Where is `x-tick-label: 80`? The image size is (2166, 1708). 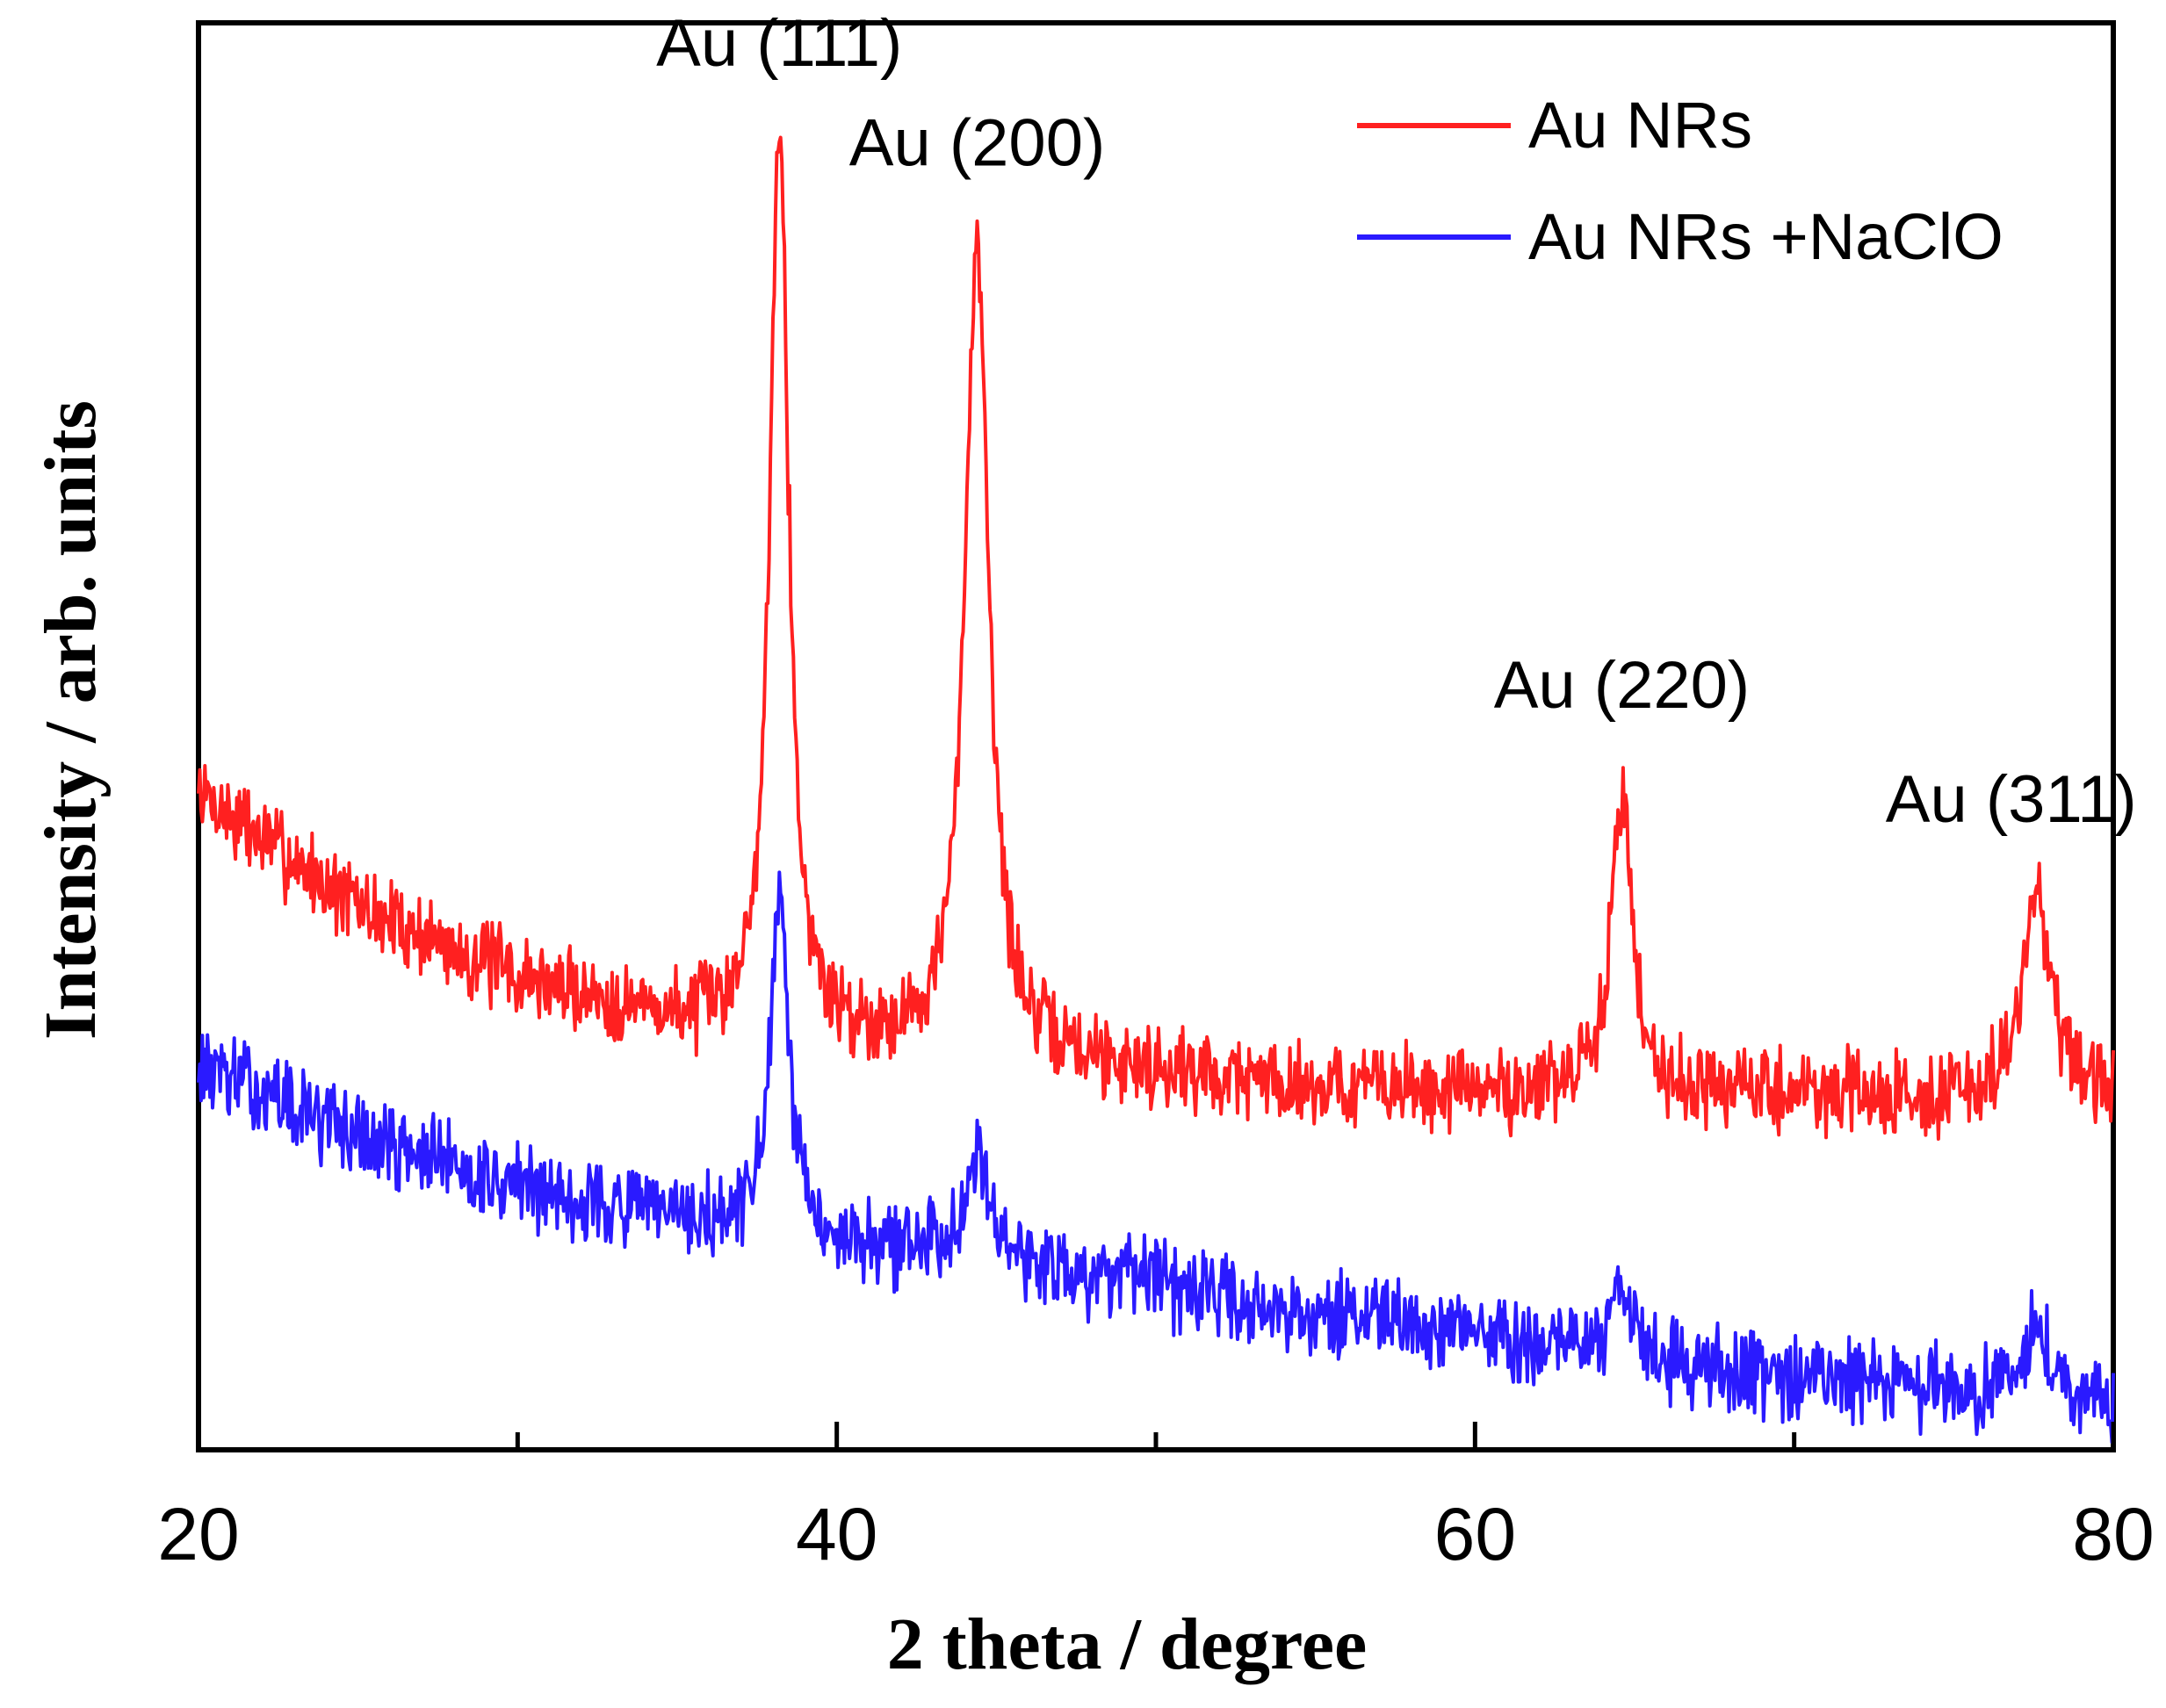
x-tick-label: 80 is located at coordinates (2113, 1534).